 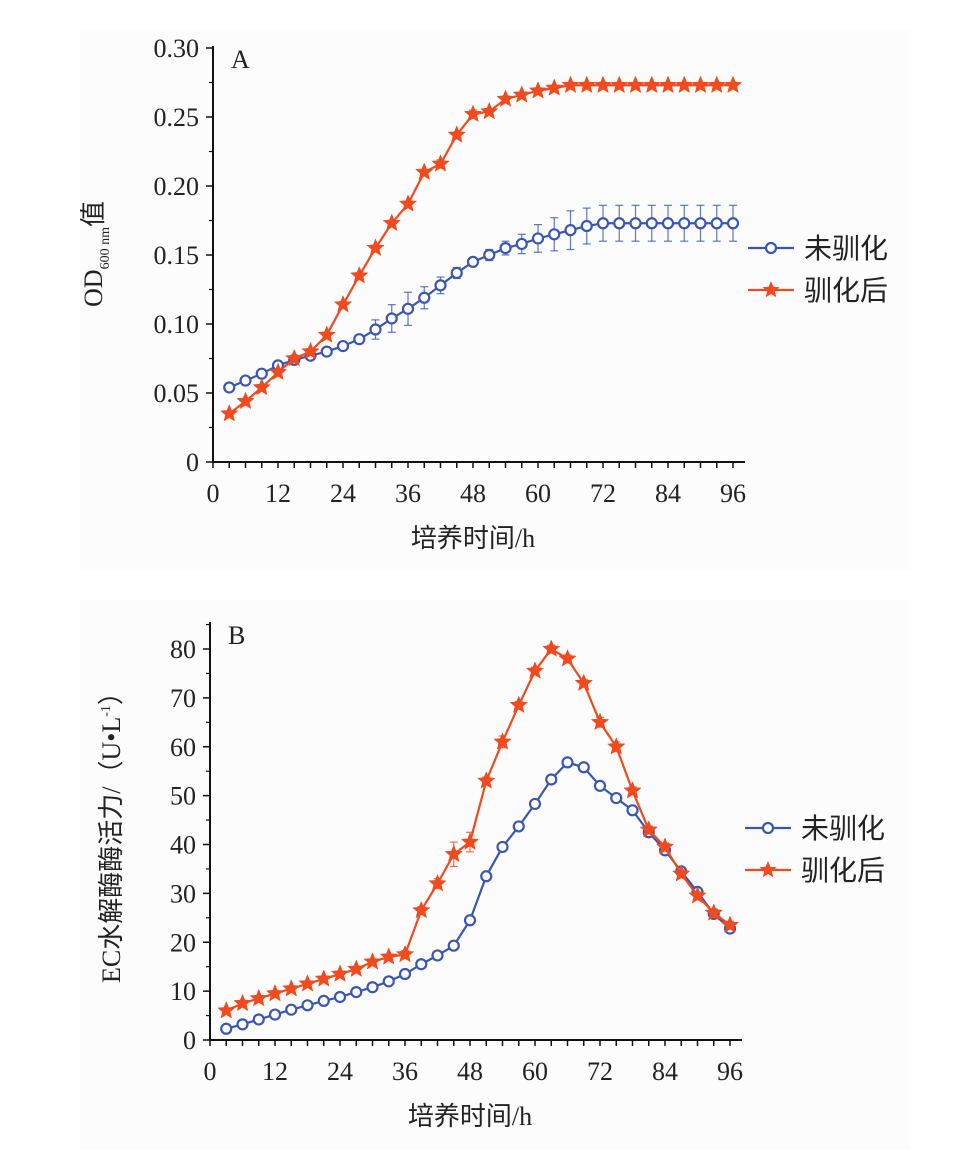 I want to click on legend-label: 未驯化, so click(x=843, y=829).